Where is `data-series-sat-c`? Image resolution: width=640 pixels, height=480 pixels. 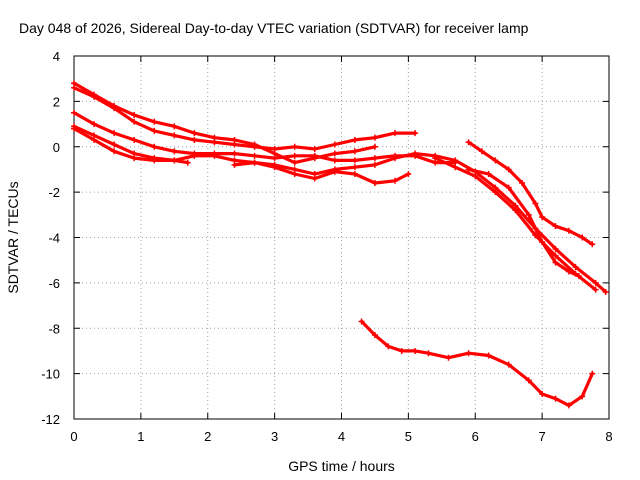
data-series-sat-c is located at coordinates (264, 138).